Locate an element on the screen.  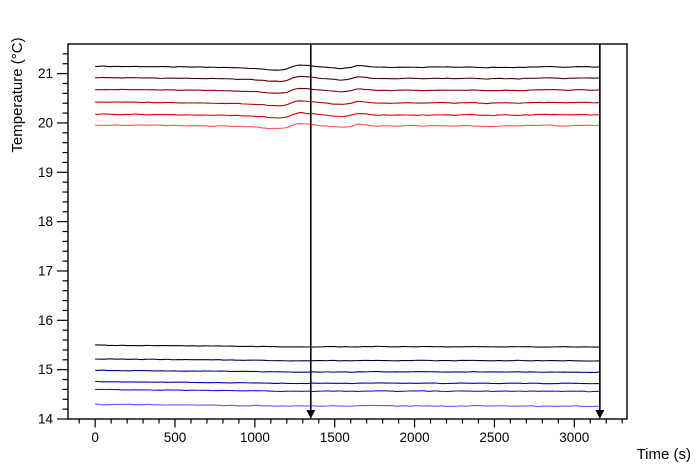
y-axis-tick-label: 20 is located at coordinates (45, 122).